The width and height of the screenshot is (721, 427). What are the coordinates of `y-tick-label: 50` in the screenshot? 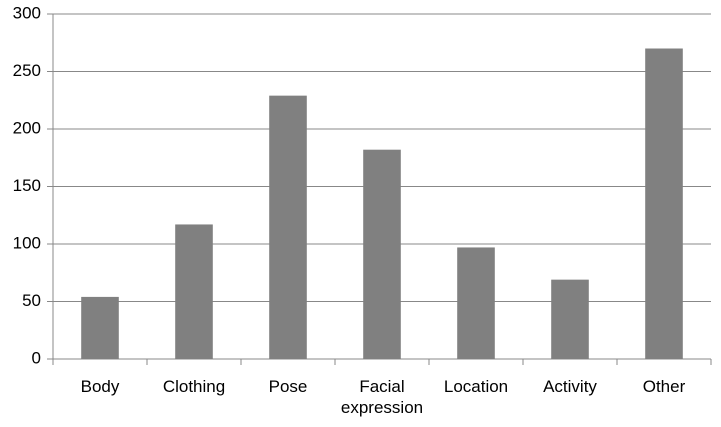 It's located at (31, 300).